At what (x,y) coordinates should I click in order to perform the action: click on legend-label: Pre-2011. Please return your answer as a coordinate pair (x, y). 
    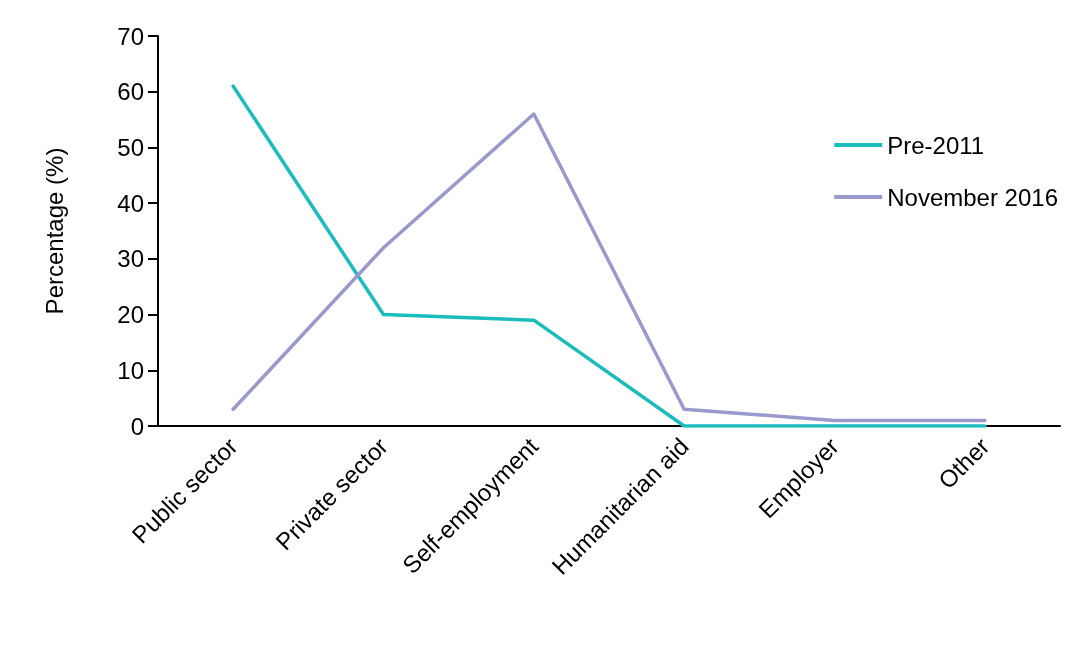
    Looking at the image, I should click on (936, 145).